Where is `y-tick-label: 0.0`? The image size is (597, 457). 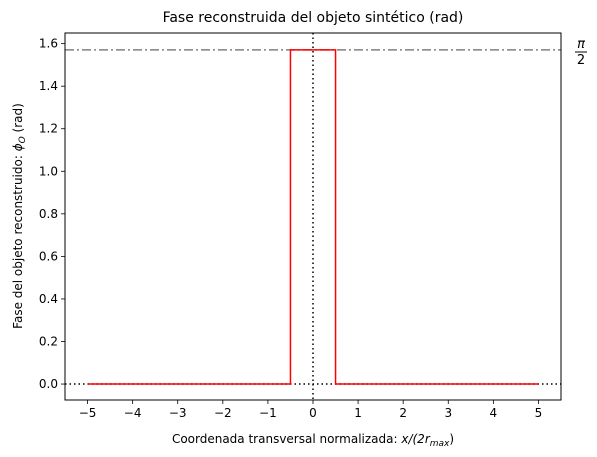
y-tick-label: 0.0 is located at coordinates (48, 384).